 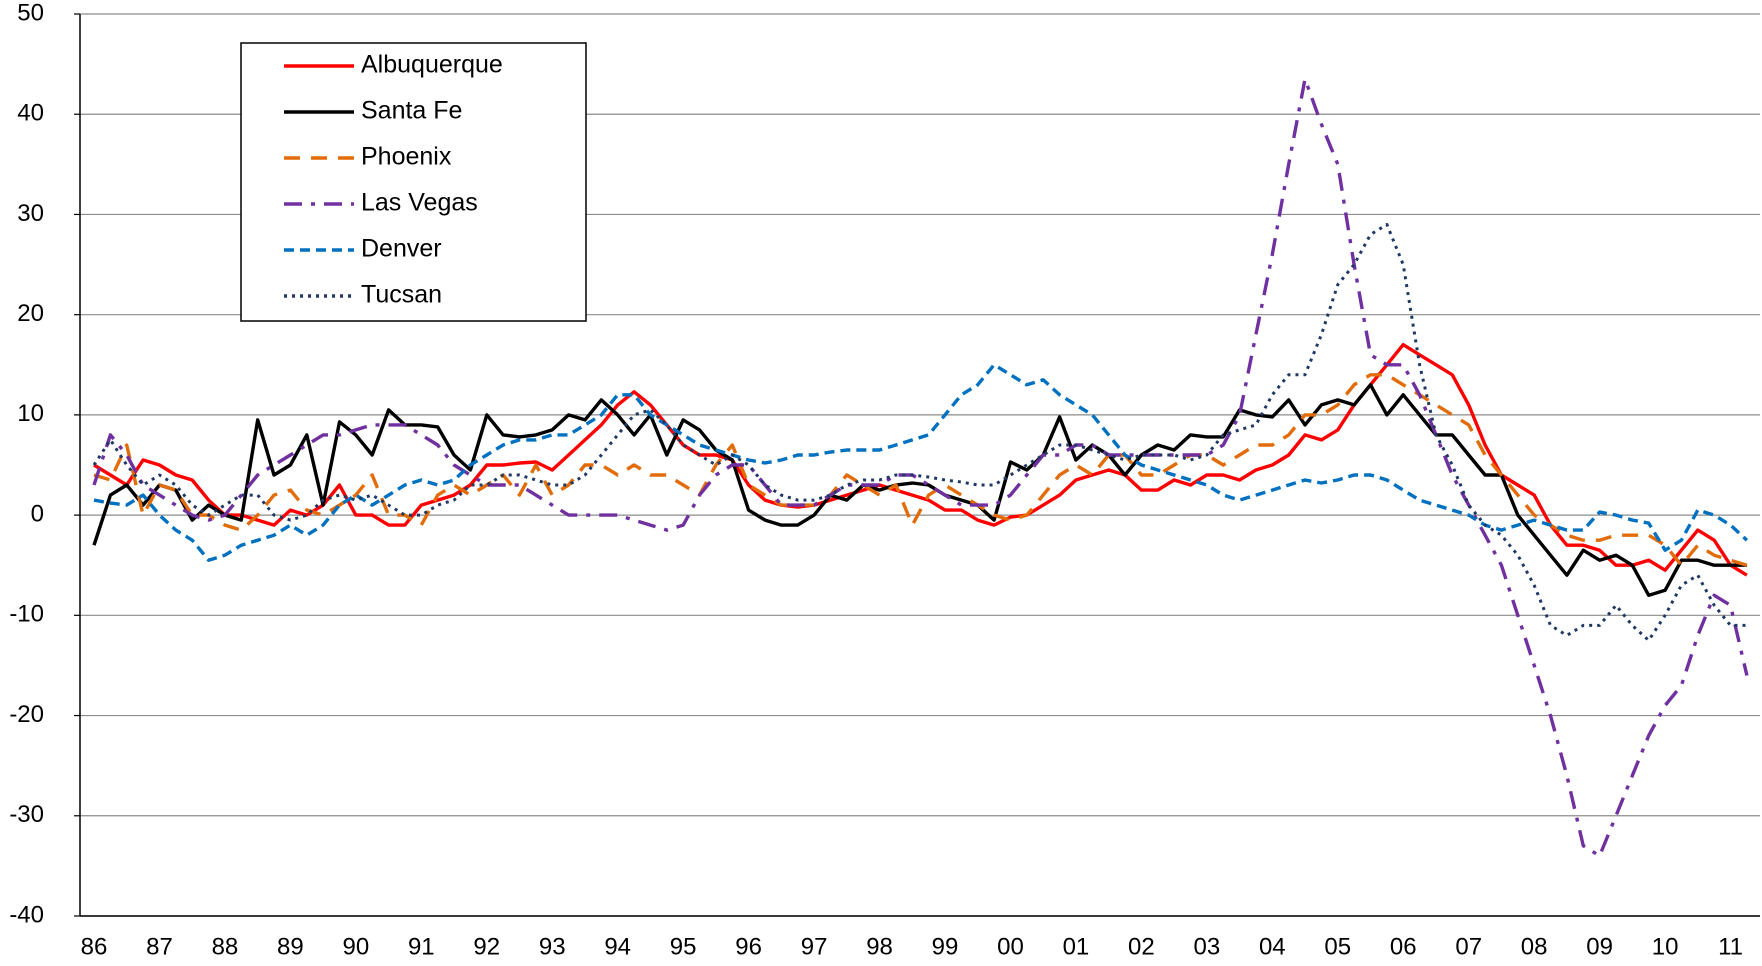 What do you see at coordinates (552, 946) in the screenshot?
I see `x-tick-label: 93` at bounding box center [552, 946].